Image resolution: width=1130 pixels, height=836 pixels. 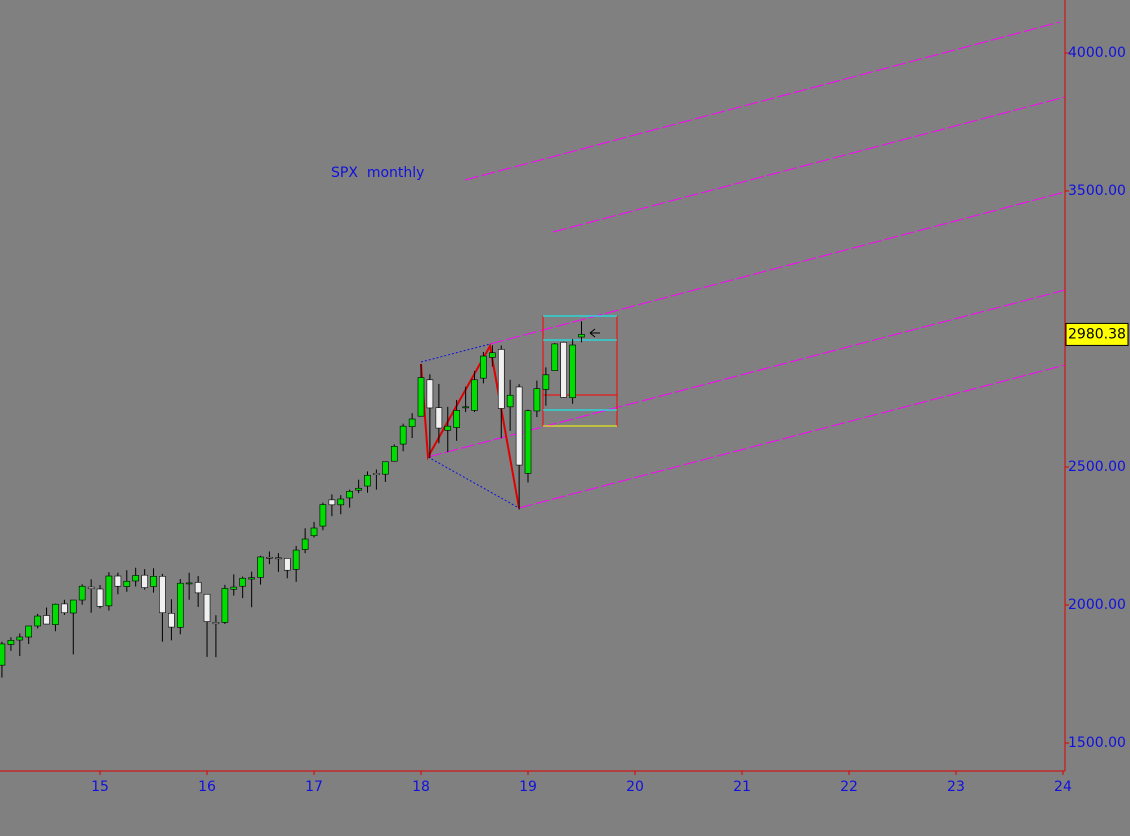 I want to click on price-label: 2980.38, so click(x=1097, y=334).